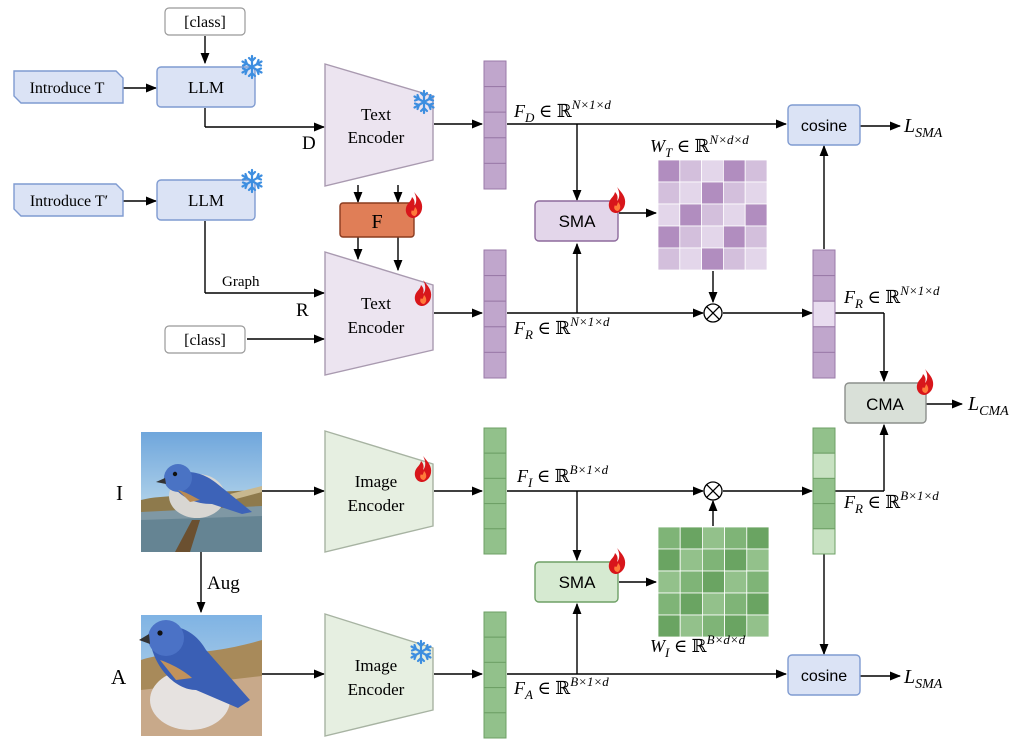 The width and height of the screenshot is (1025, 746). What do you see at coordinates (988, 406) in the screenshot?
I see `loss-cma: LCMA` at bounding box center [988, 406].